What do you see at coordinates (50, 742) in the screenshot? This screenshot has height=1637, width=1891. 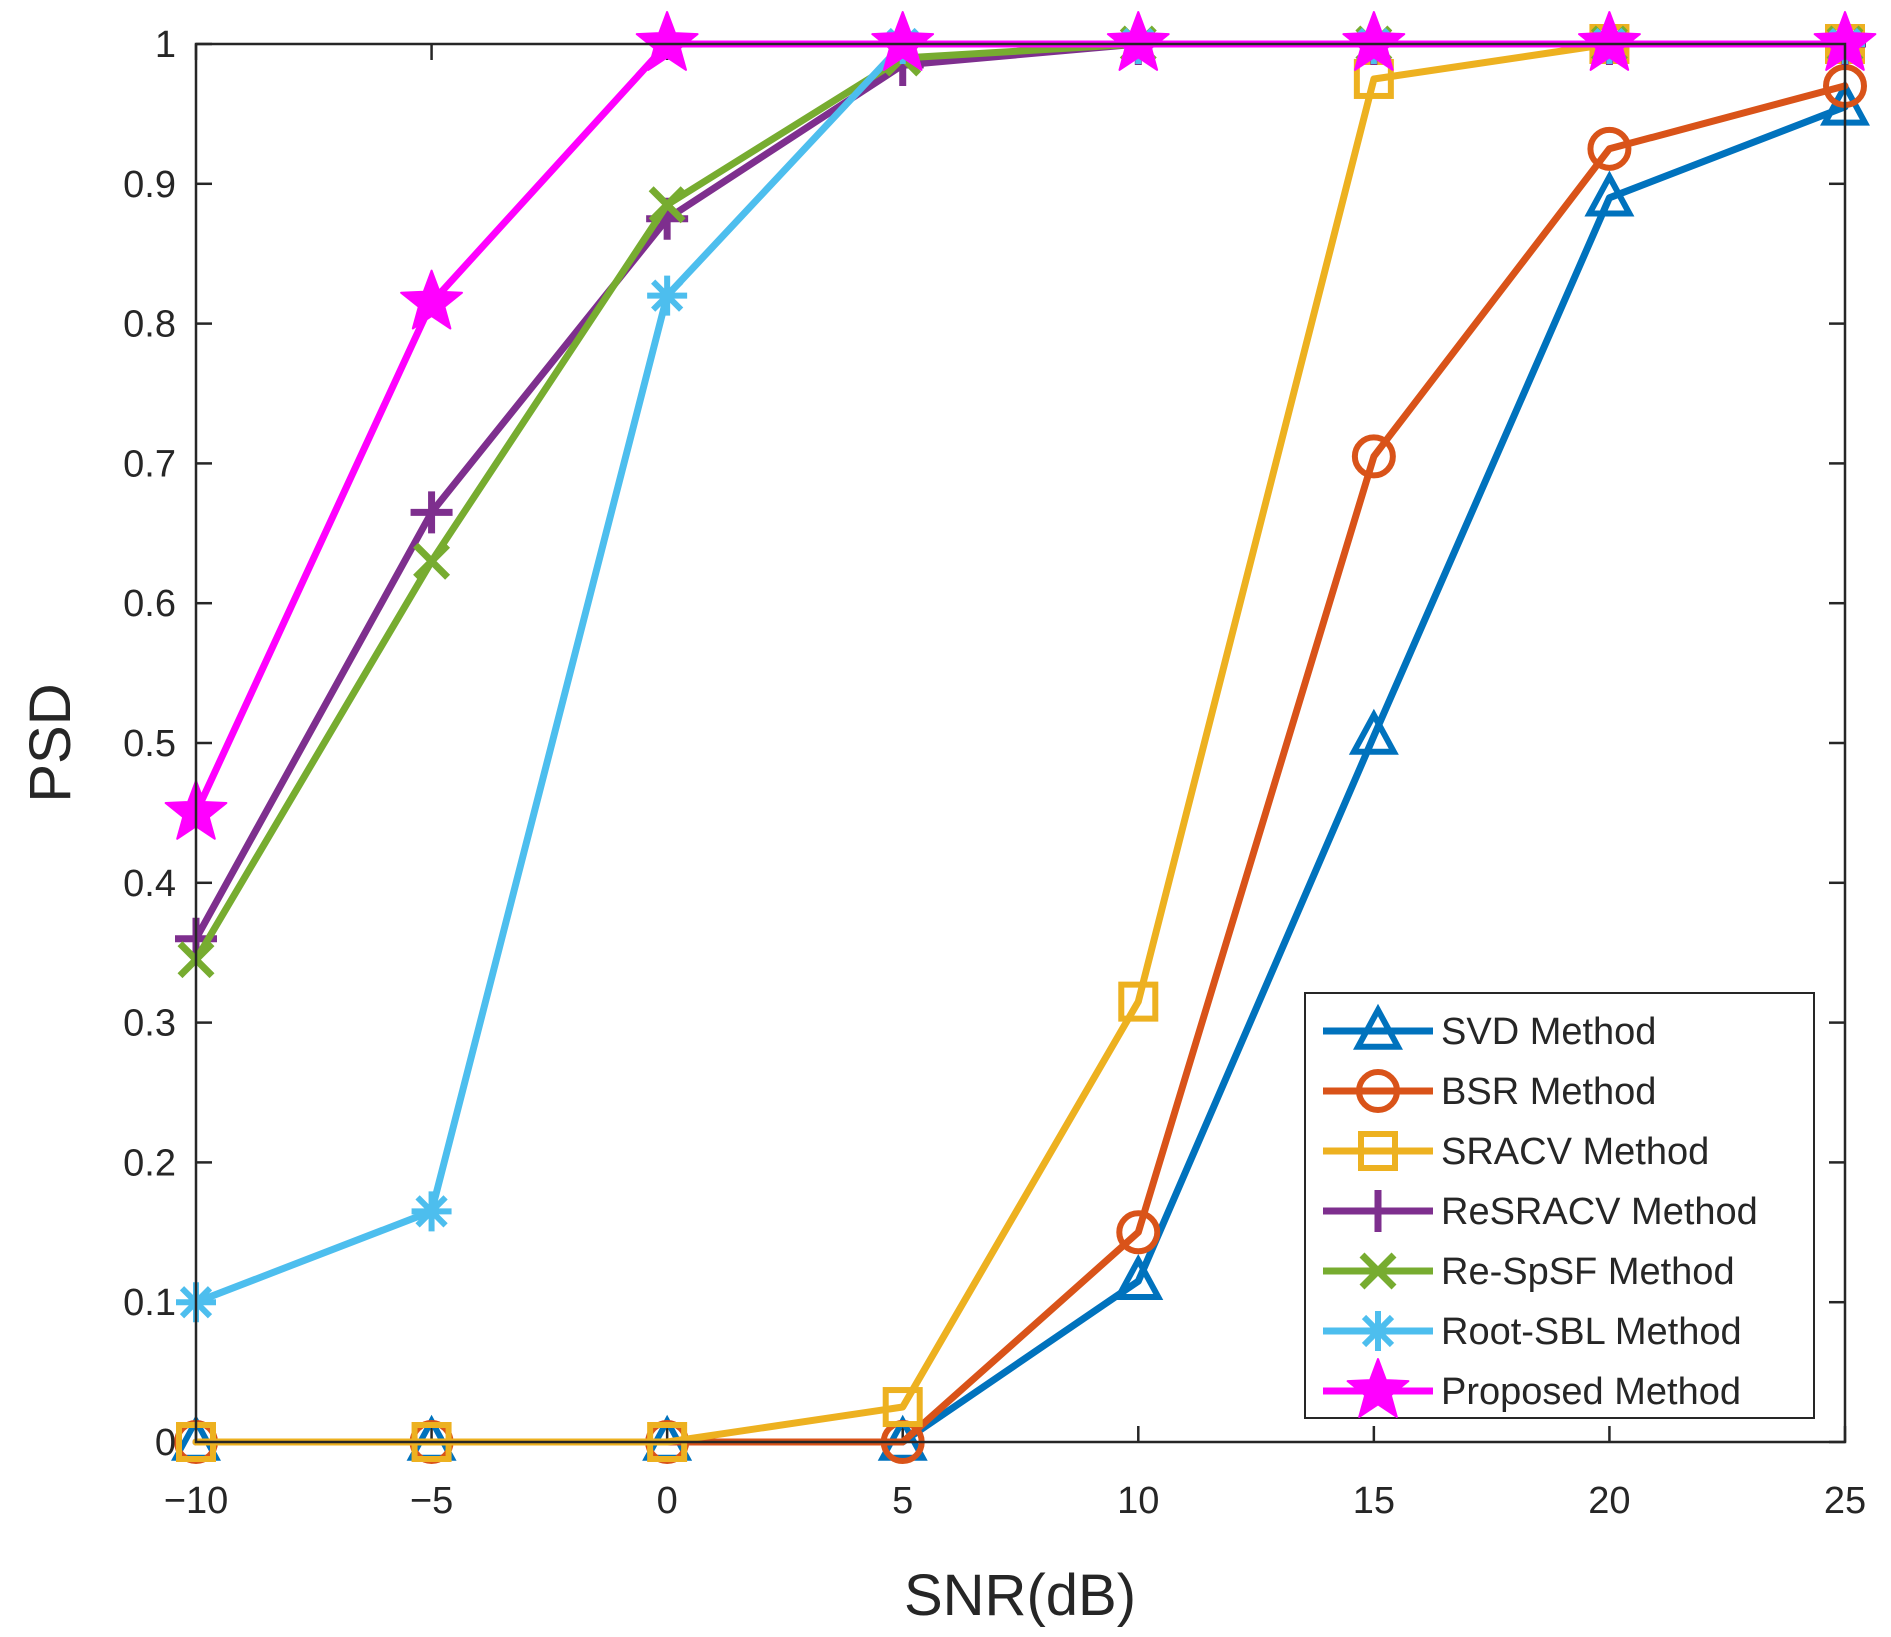 I see `y-axis-label: PSD` at bounding box center [50, 742].